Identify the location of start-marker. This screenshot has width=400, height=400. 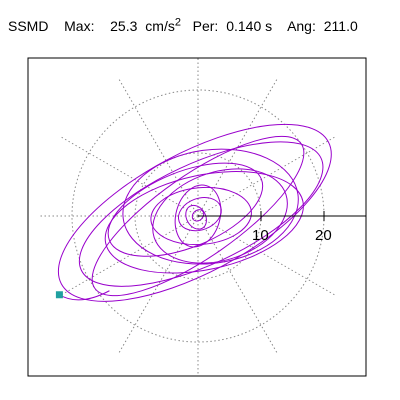
(59, 295).